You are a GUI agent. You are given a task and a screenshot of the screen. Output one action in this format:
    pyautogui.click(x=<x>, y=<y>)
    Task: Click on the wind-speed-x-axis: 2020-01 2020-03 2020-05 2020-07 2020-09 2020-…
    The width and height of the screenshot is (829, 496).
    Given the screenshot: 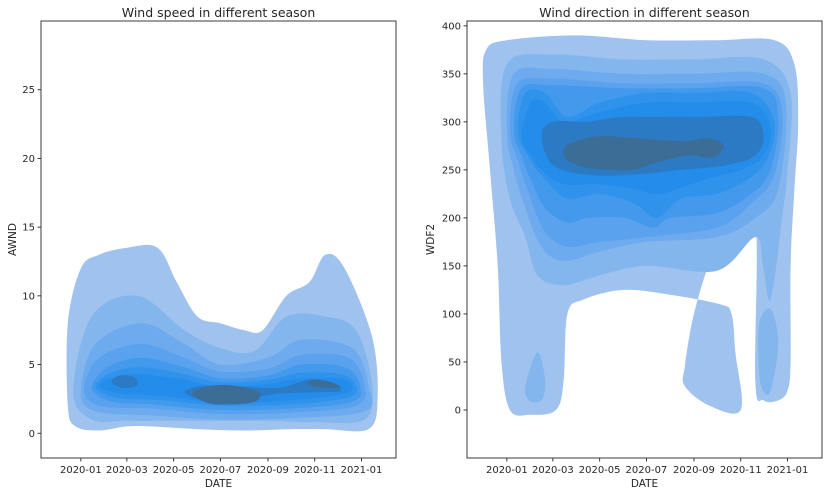 What is the action you would take?
    pyautogui.click(x=221, y=467)
    